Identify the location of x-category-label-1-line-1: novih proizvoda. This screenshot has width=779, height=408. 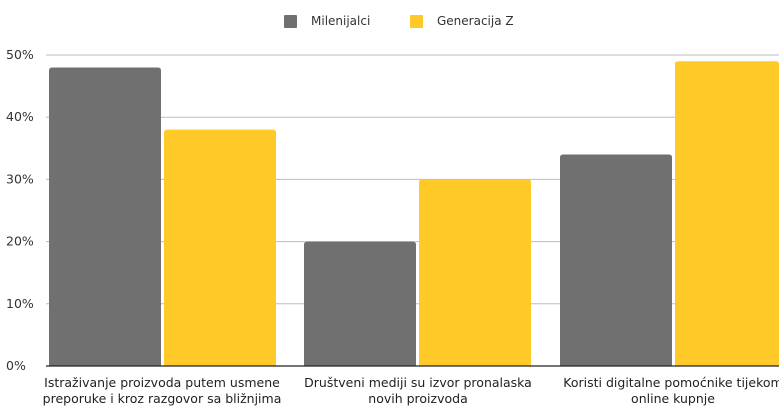
(417, 398).